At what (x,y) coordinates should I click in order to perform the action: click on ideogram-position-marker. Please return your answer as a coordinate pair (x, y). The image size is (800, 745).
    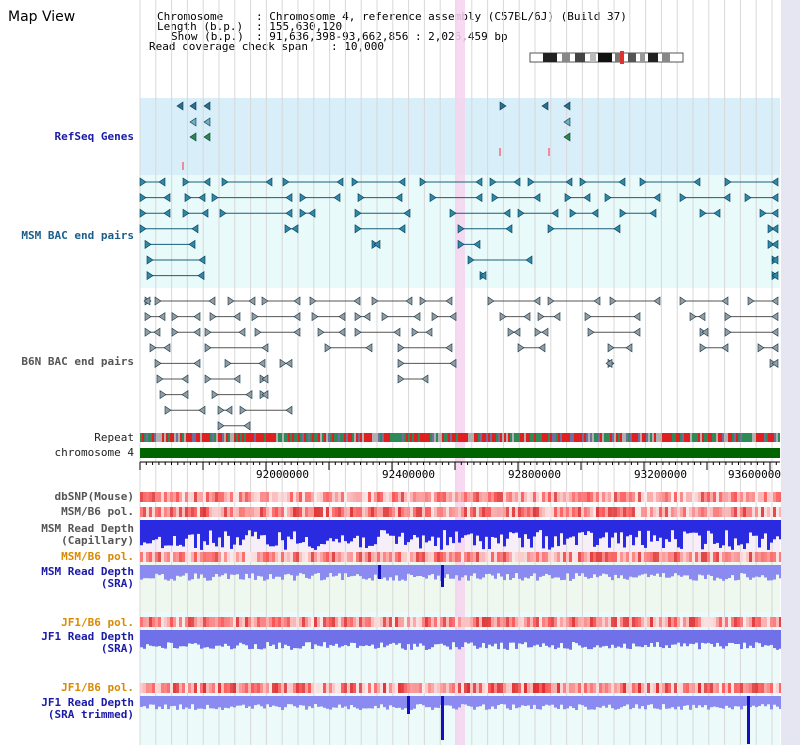
    Looking at the image, I should click on (622, 57).